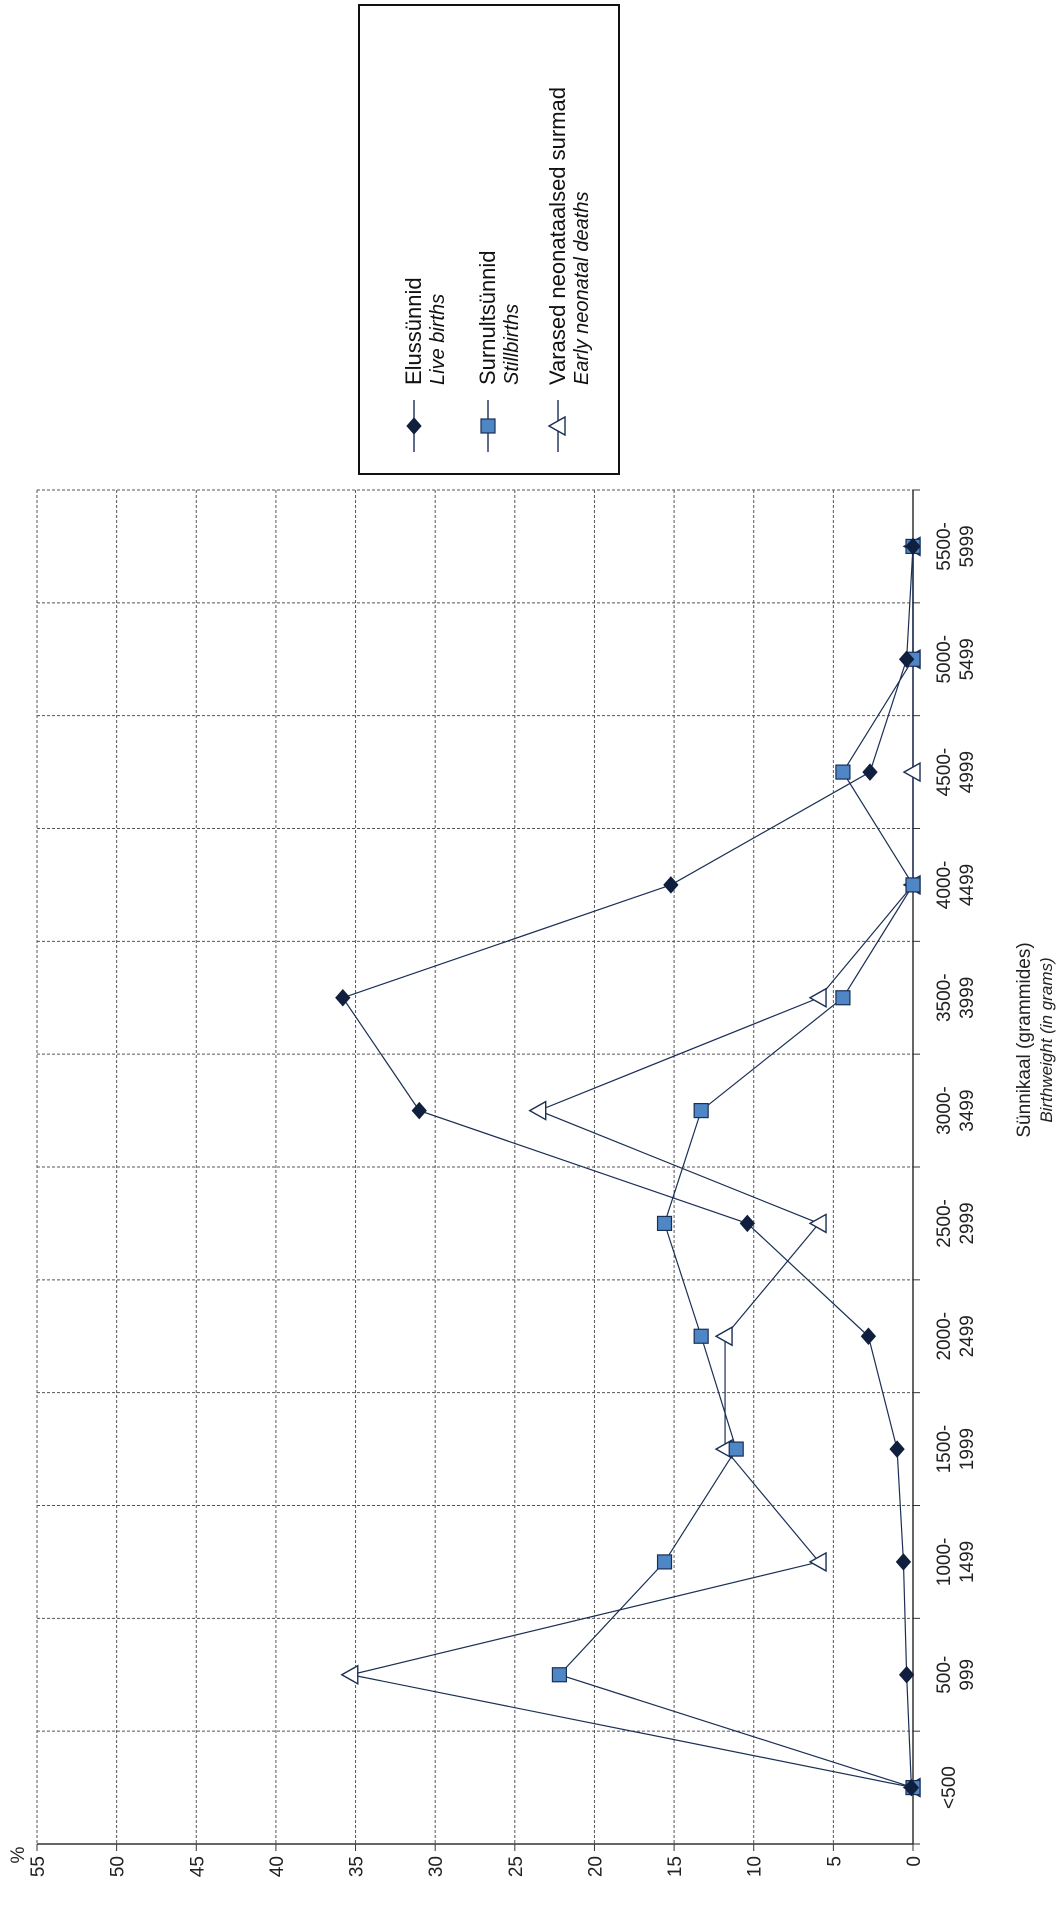 Image resolution: width=1063 pixels, height=1907 pixels. Describe the element at coordinates (967, 1110) in the screenshot. I see `x-category-label: 3499` at that location.